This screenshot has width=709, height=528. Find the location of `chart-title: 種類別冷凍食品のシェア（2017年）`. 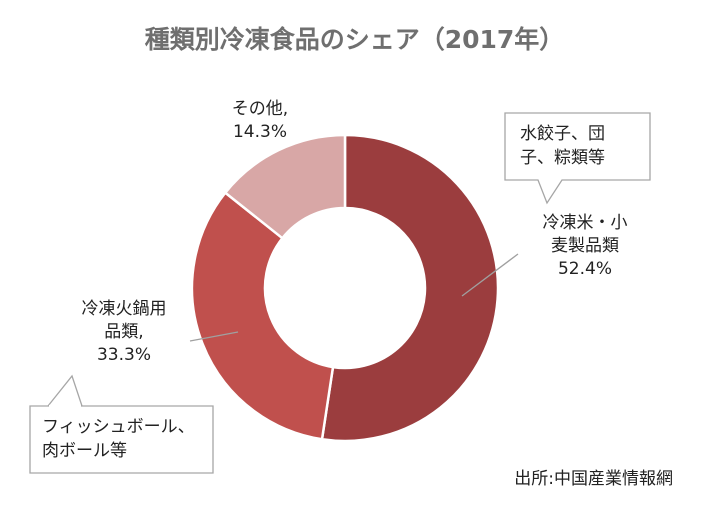

chart-title: 種類別冷凍食品のシェア（2017年） is located at coordinates (354, 39).